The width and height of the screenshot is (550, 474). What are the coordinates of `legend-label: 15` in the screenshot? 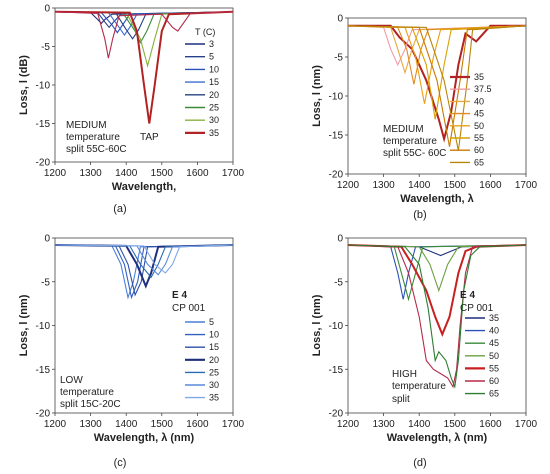 It's located at (214, 82).